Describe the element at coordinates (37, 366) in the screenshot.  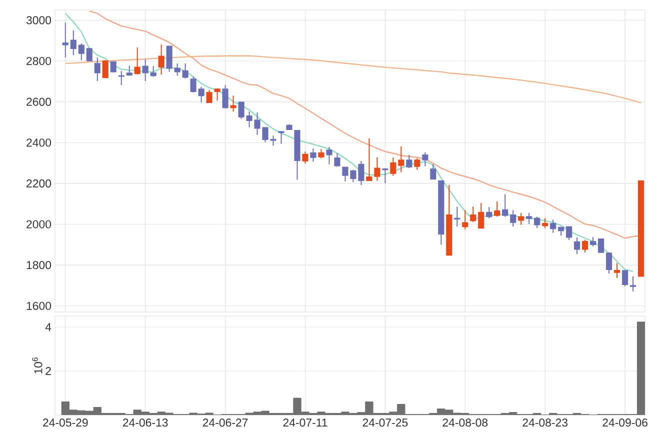
I see `y-axis-title: 10$^{6}$` at that location.